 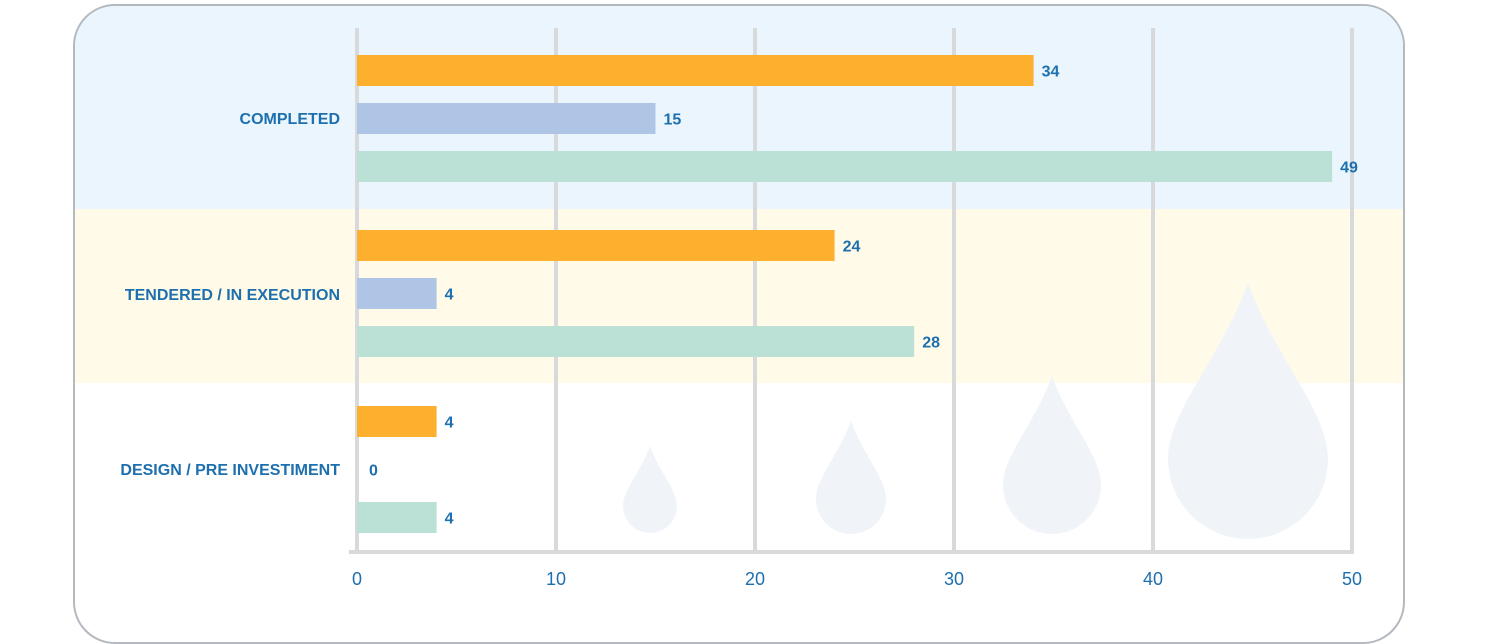 I want to click on bar-value-label: 28, so click(x=931, y=343).